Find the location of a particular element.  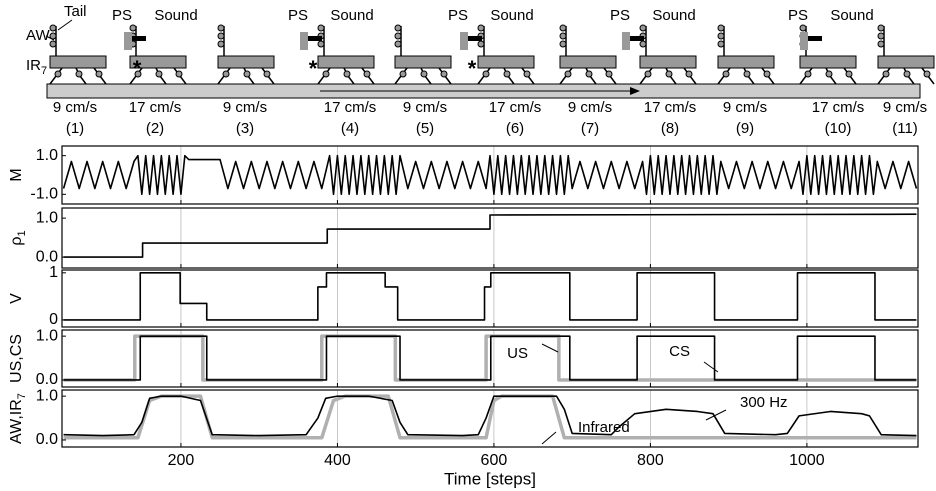

y-axis-label: V is located at coordinates (16, 298).